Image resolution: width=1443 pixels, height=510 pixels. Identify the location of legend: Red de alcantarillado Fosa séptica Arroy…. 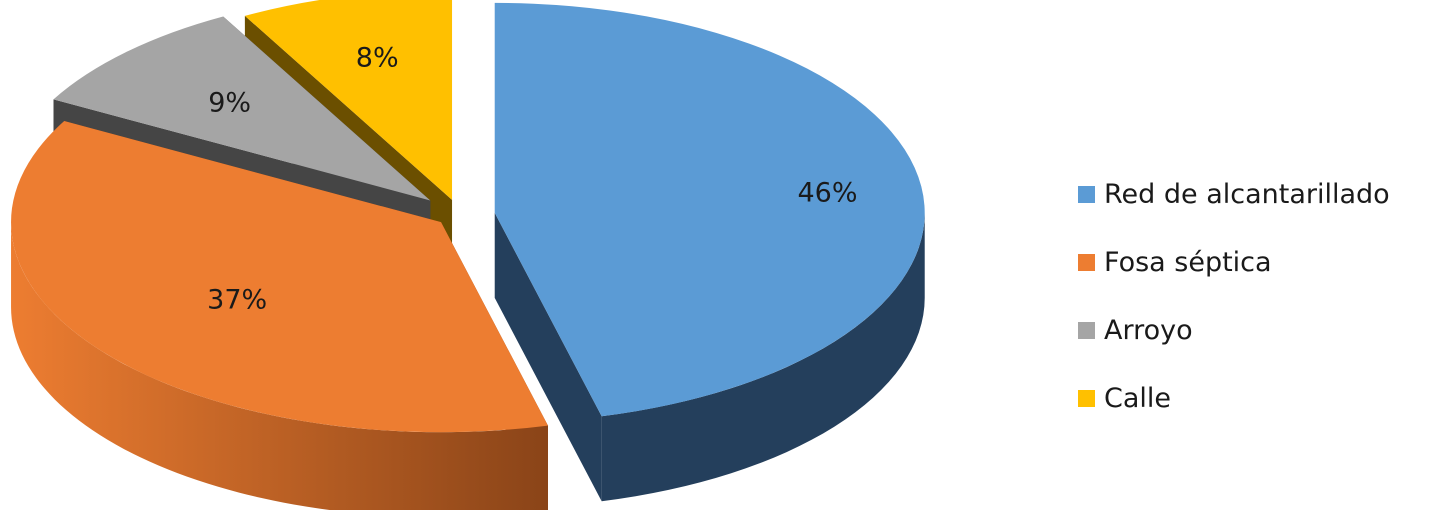
(1258, 296).